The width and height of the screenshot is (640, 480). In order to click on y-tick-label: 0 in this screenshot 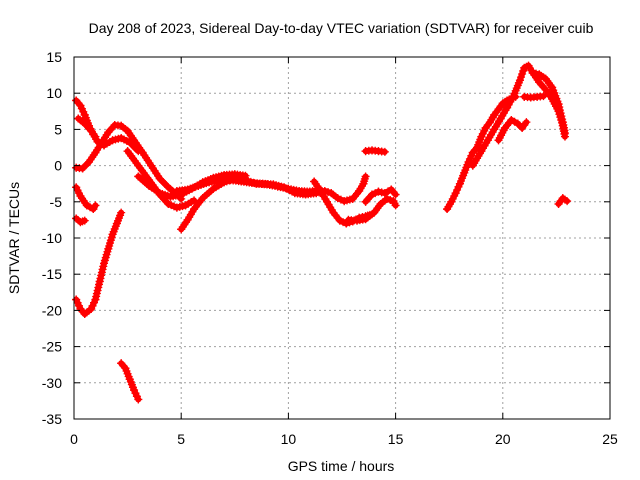, I will do `click(58, 166)`.